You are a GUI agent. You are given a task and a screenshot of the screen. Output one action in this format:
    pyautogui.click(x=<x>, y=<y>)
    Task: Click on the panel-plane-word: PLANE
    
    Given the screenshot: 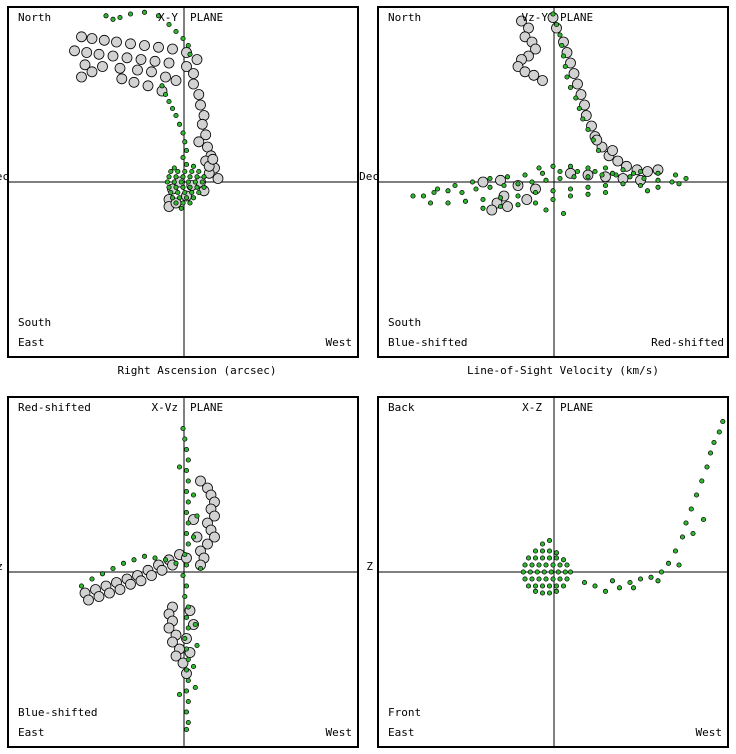 What is the action you would take?
    pyautogui.click(x=206, y=17)
    